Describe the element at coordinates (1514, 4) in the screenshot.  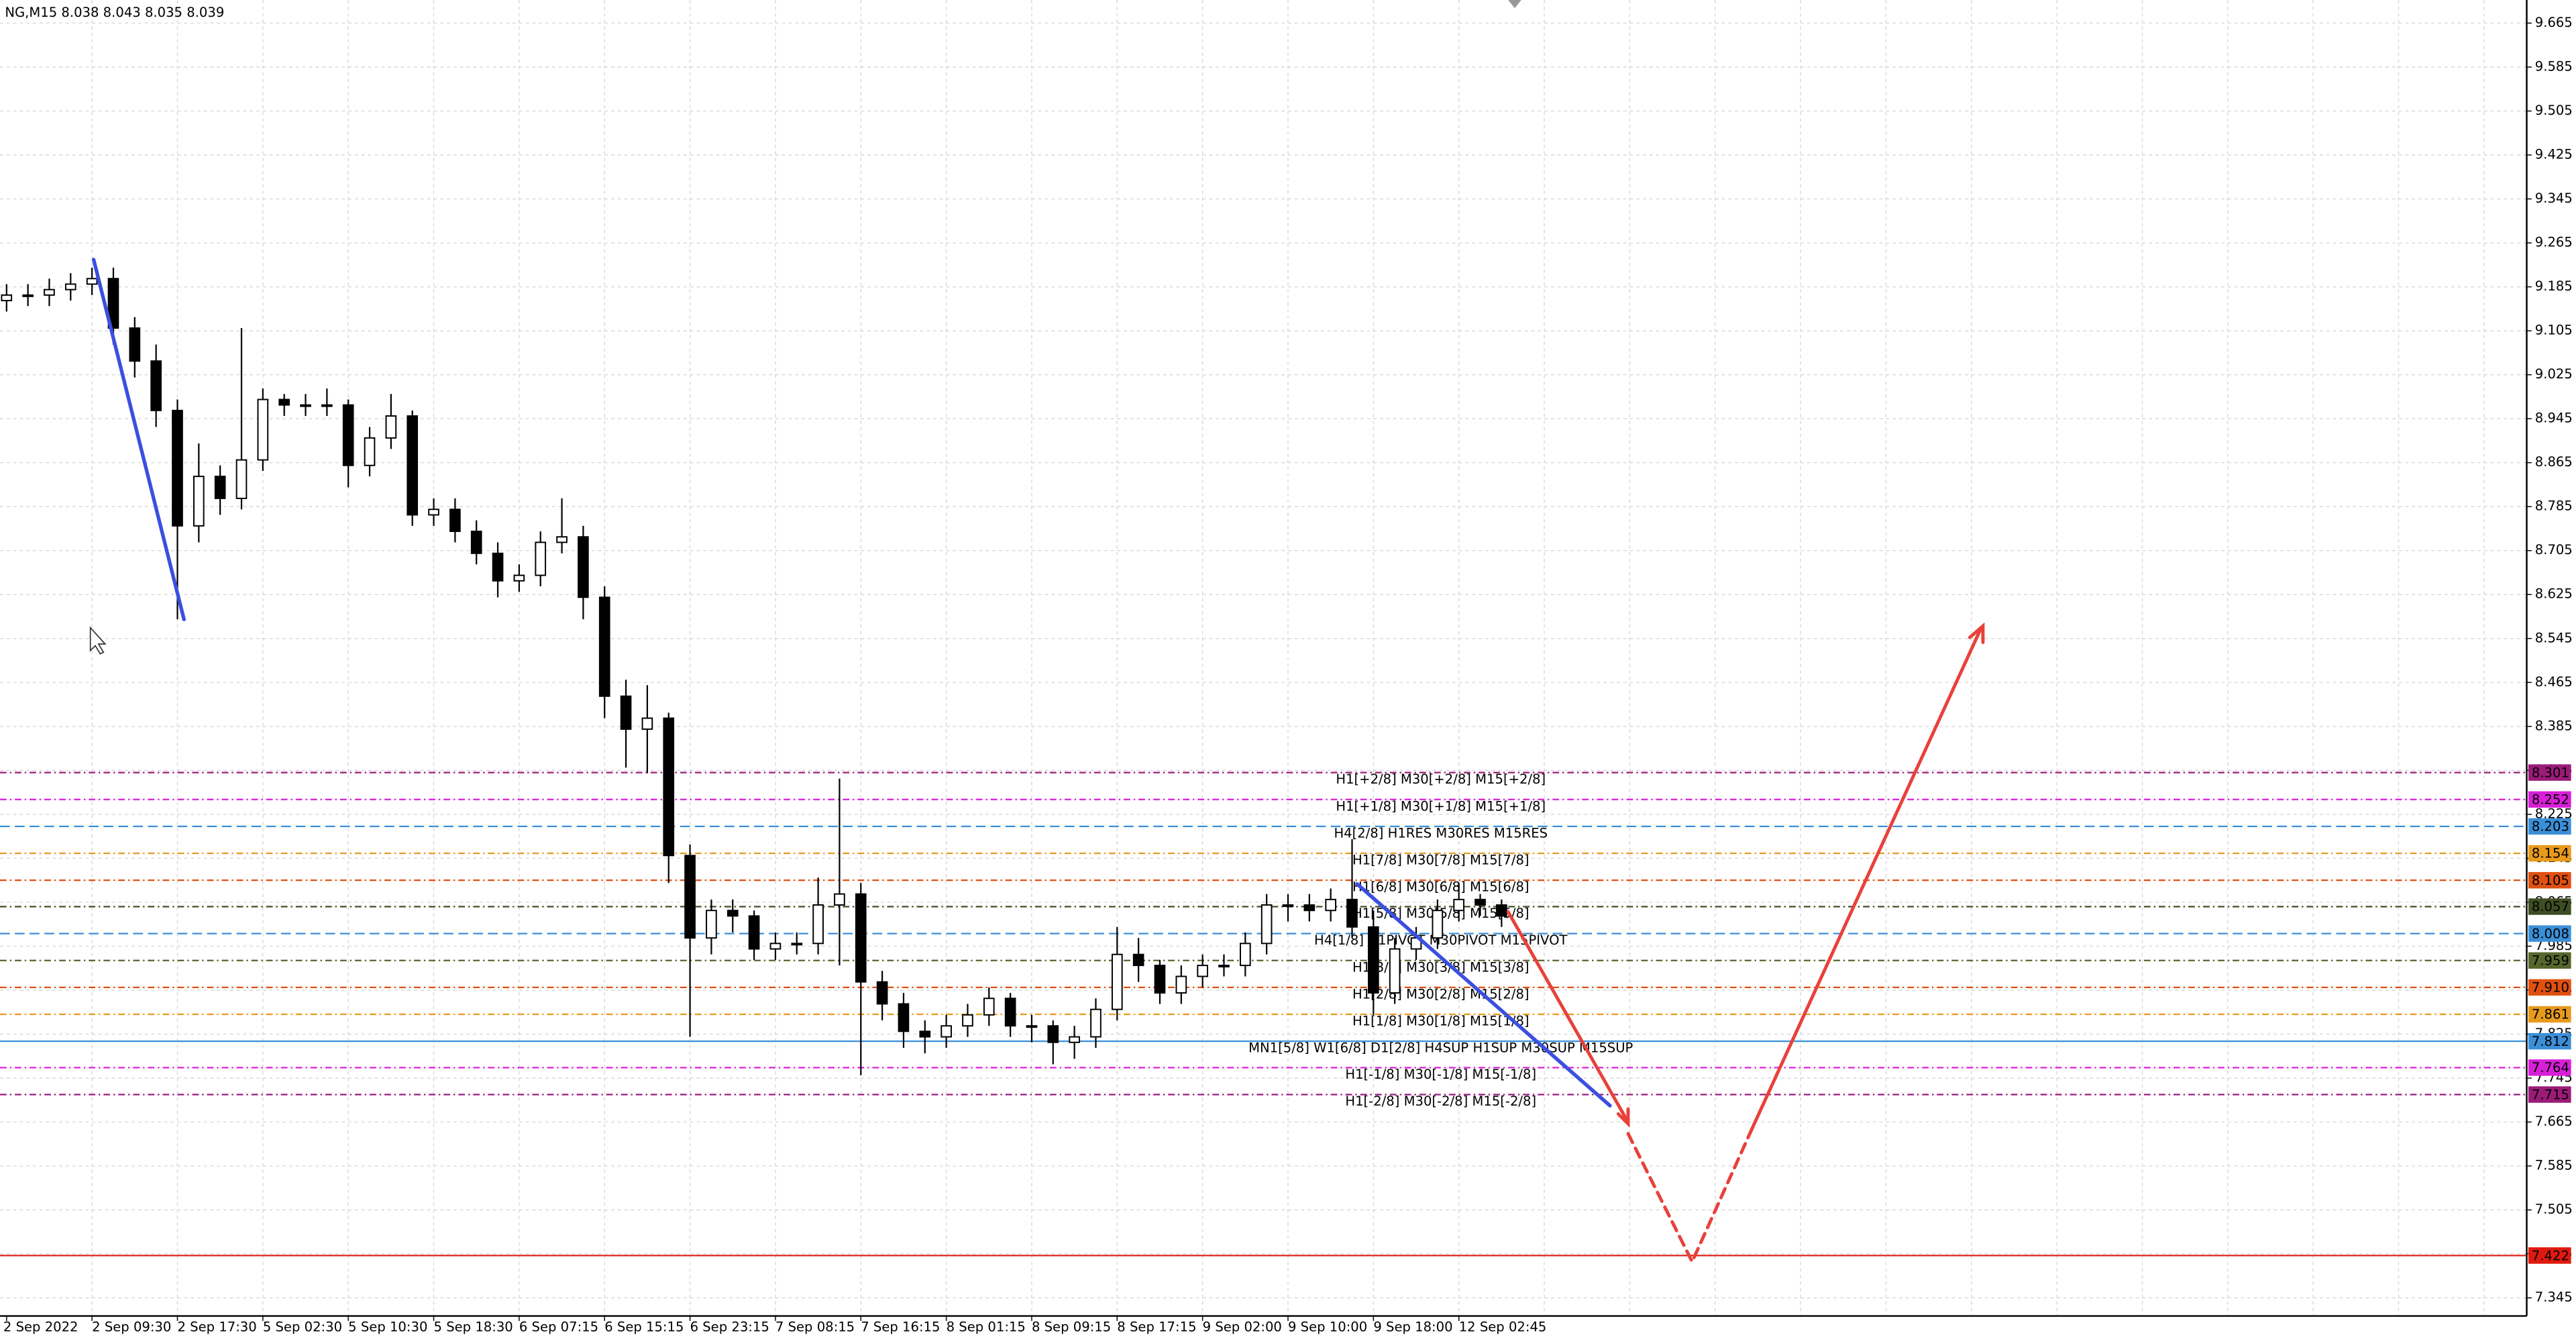
I see `shift-marker` at that location.